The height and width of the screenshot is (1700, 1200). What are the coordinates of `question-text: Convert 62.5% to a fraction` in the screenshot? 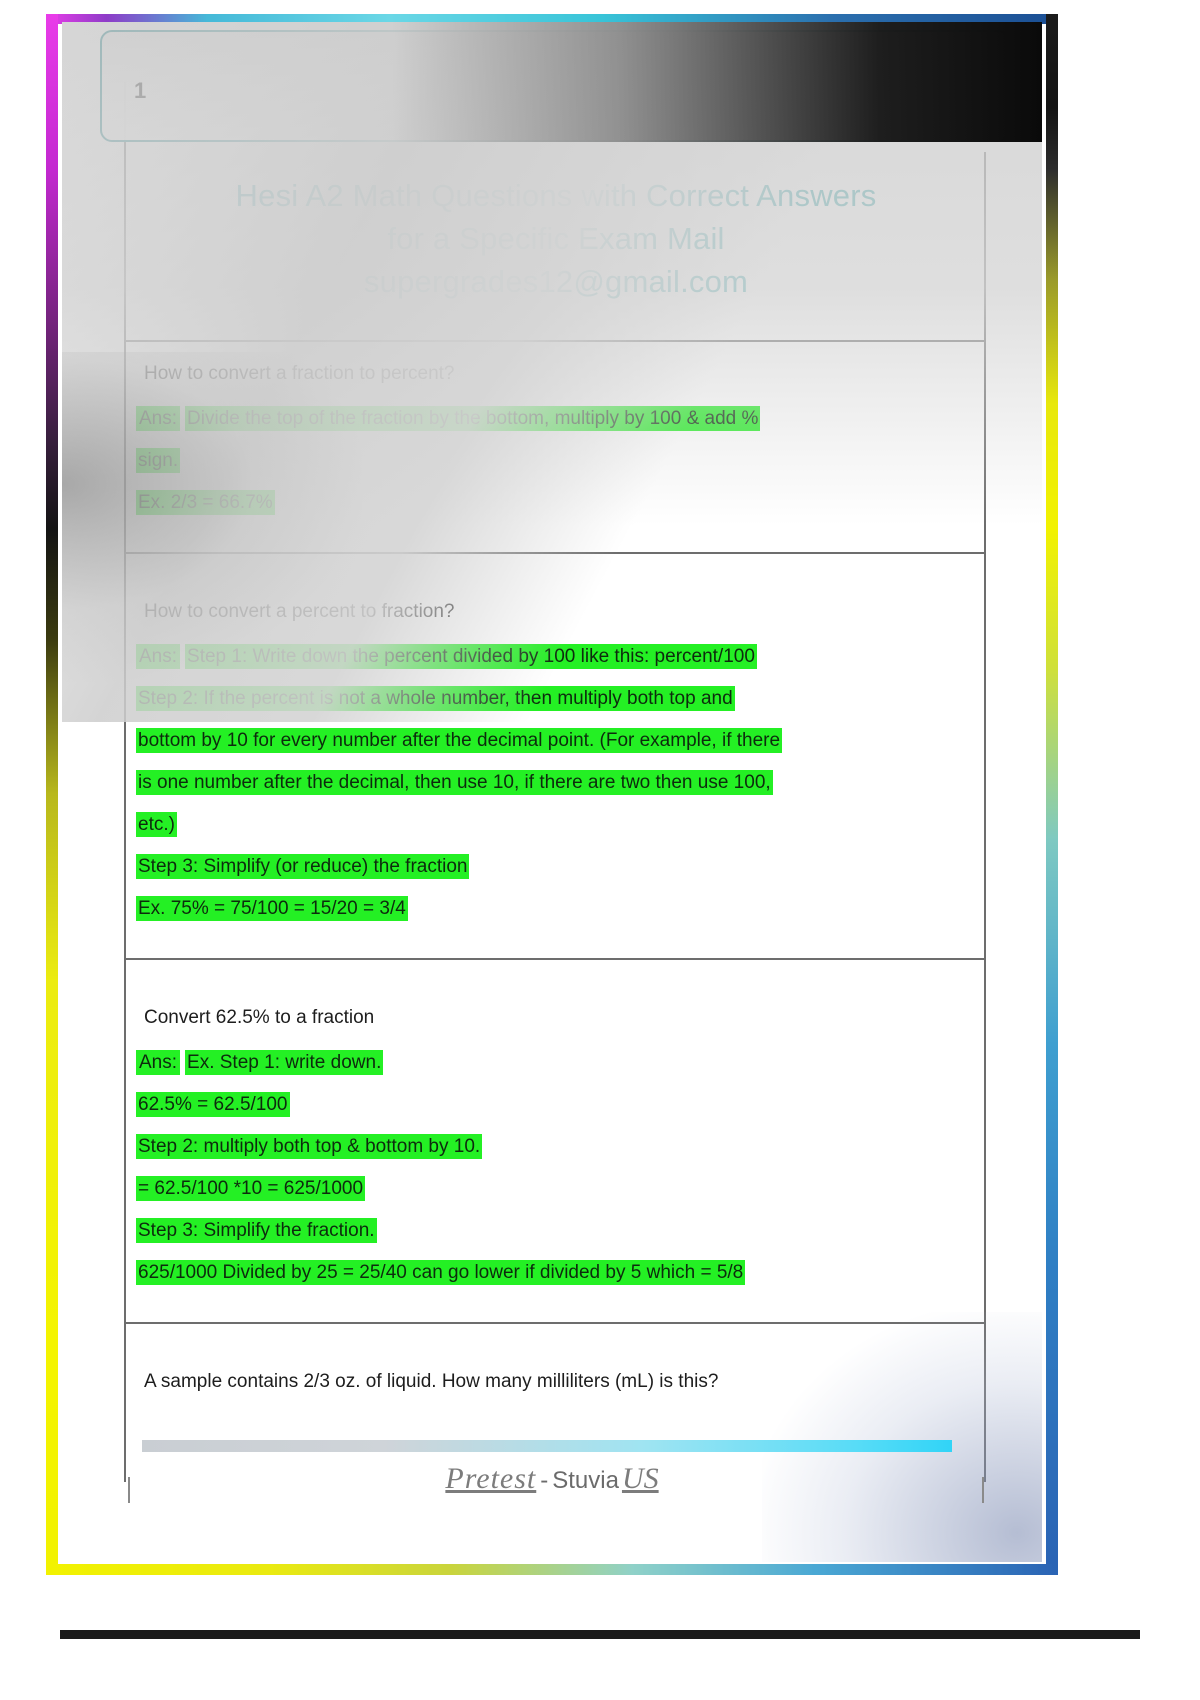 It's located at (259, 1017).